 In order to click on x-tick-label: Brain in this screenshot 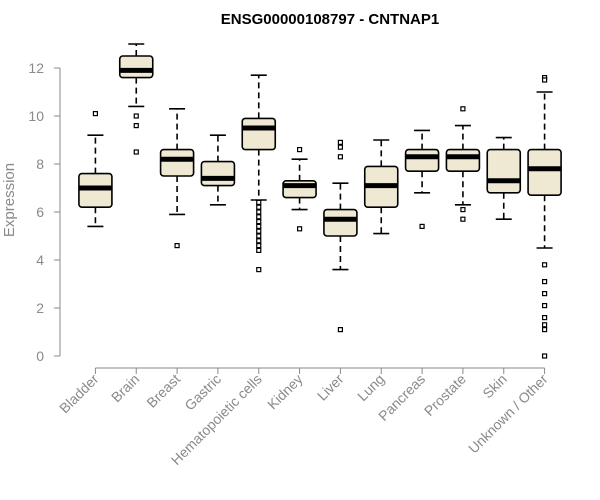, I will do `click(125, 388)`.